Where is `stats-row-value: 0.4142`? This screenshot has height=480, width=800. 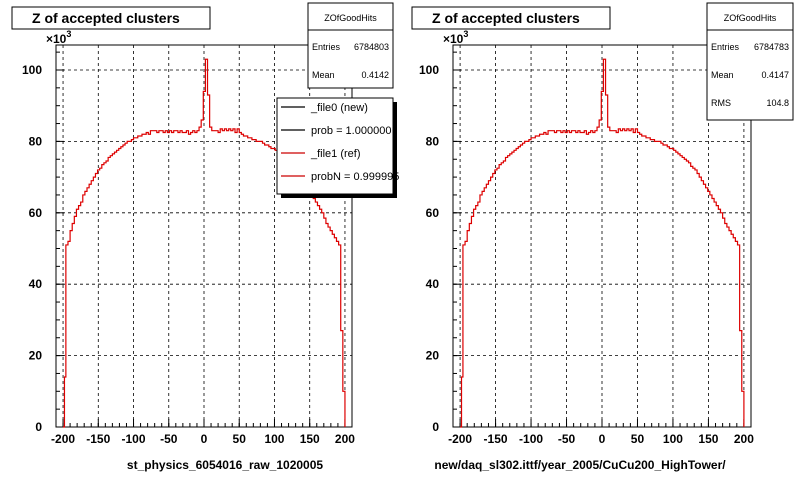
stats-row-value: 0.4142 is located at coordinates (375, 75).